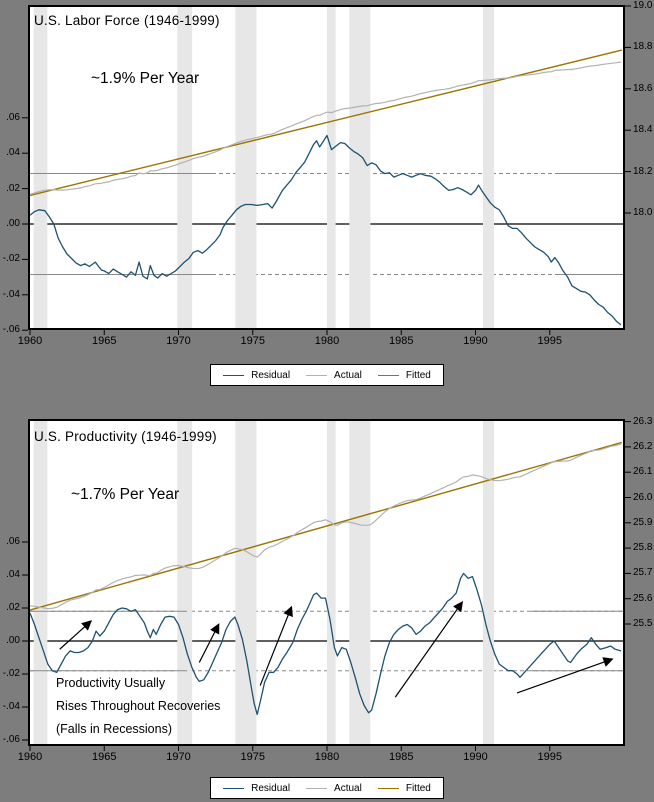 This screenshot has height=802, width=654. What do you see at coordinates (643, 130) in the screenshot?
I see `right-tick-label: 18.4` at bounding box center [643, 130].